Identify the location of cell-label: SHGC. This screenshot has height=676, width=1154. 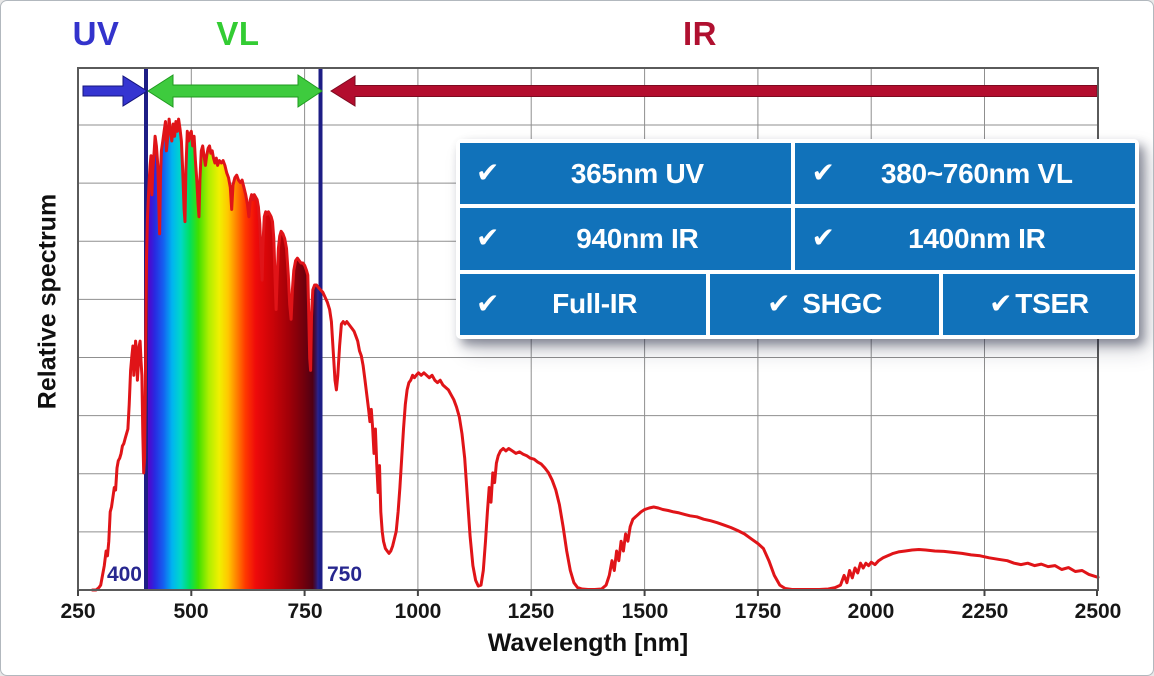
(842, 304).